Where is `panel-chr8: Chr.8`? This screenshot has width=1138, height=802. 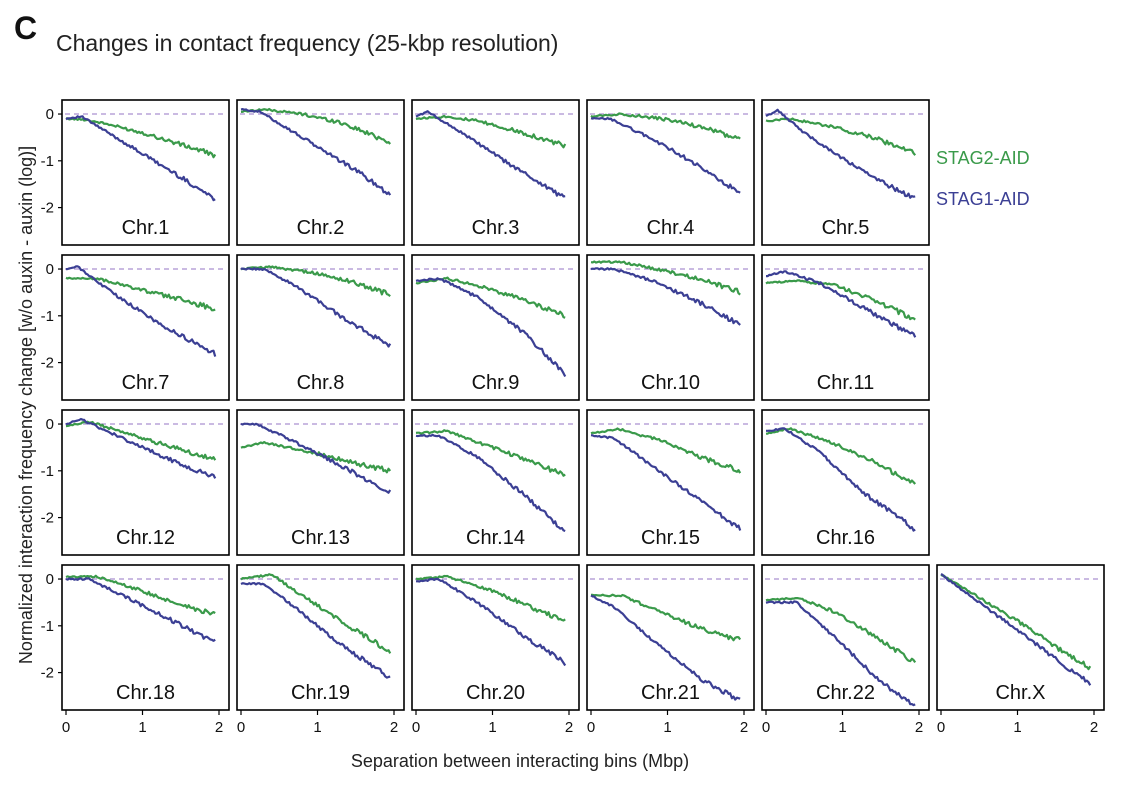 panel-chr8: Chr.8 is located at coordinates (320, 327).